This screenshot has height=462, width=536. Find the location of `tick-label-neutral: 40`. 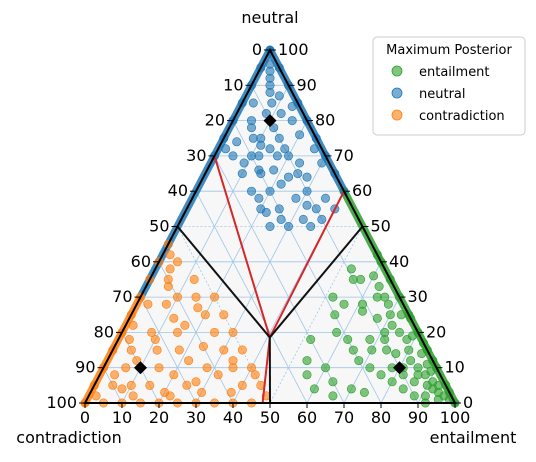

tick-label-neutral: 40 is located at coordinates (399, 261).